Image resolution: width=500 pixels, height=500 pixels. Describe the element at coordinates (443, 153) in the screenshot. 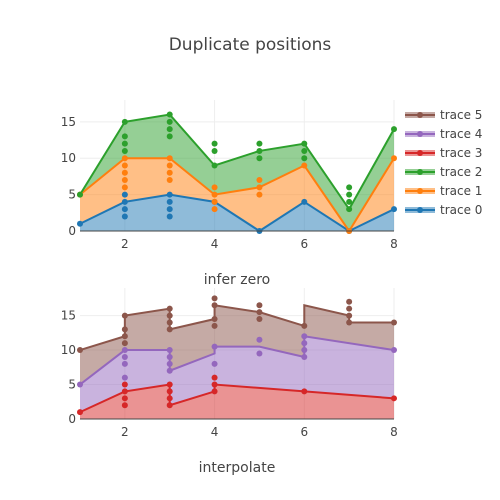

I see `legend-item-trace-3: trace 3` at that location.